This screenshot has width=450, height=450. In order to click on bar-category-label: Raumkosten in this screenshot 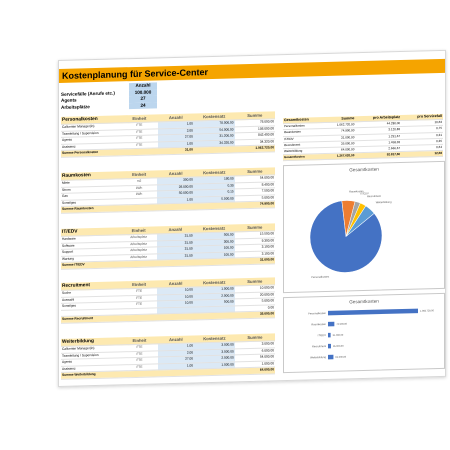, I will do `click(318, 324)`.